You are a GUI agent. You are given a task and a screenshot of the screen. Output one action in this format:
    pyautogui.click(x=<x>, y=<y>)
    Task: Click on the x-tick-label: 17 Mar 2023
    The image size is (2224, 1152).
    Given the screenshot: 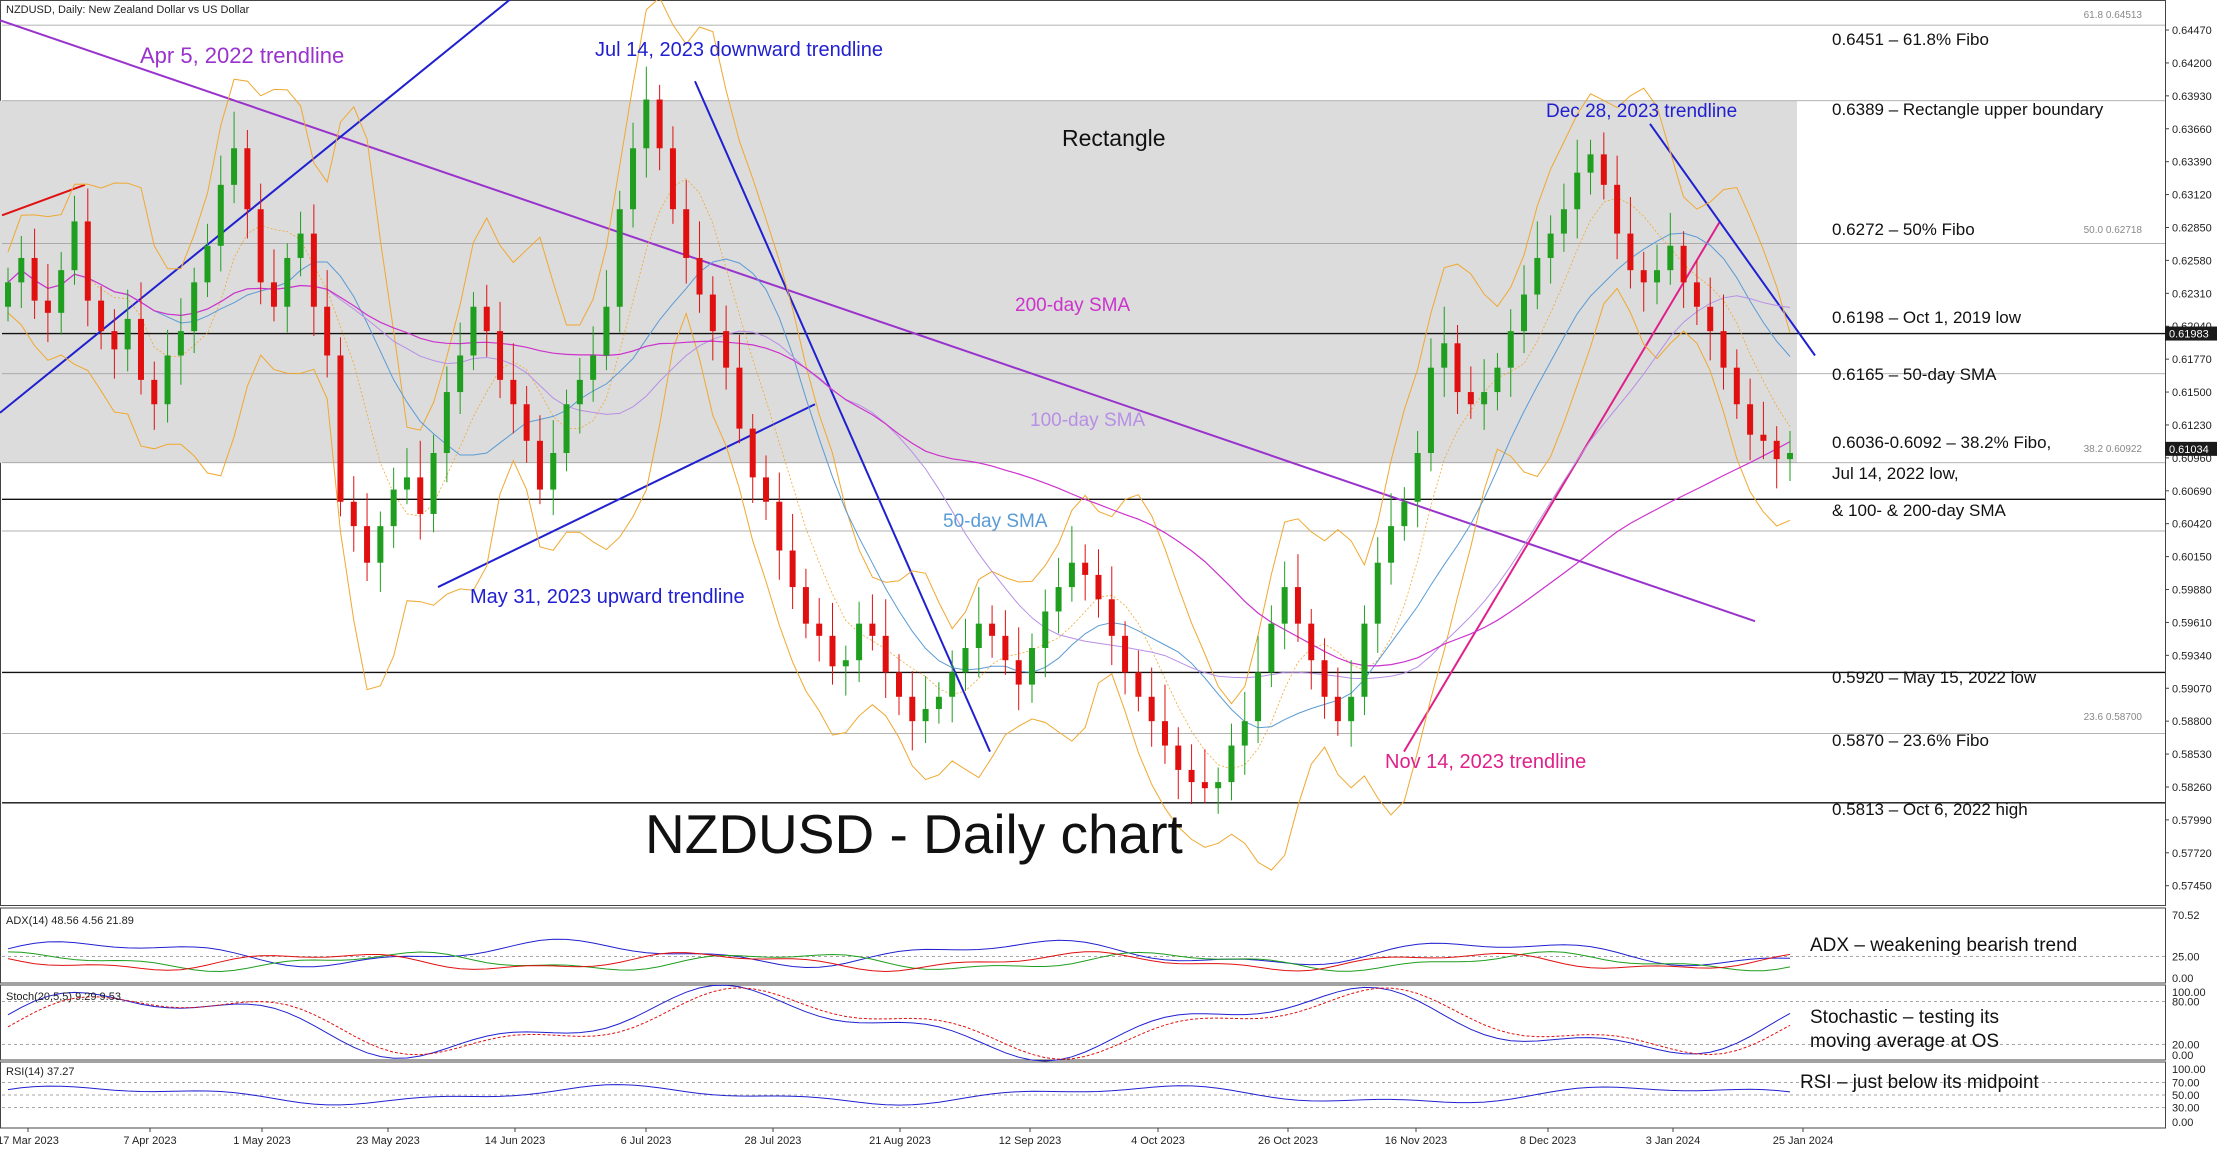 What is the action you would take?
    pyautogui.click(x=29, y=1141)
    